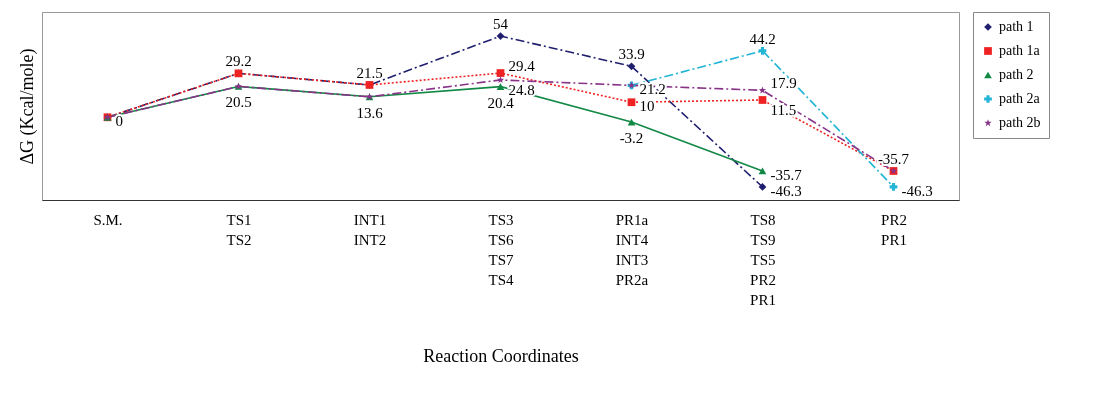 The image size is (1106, 405). What do you see at coordinates (762, 38) in the screenshot?
I see `data-label: 44.2` at bounding box center [762, 38].